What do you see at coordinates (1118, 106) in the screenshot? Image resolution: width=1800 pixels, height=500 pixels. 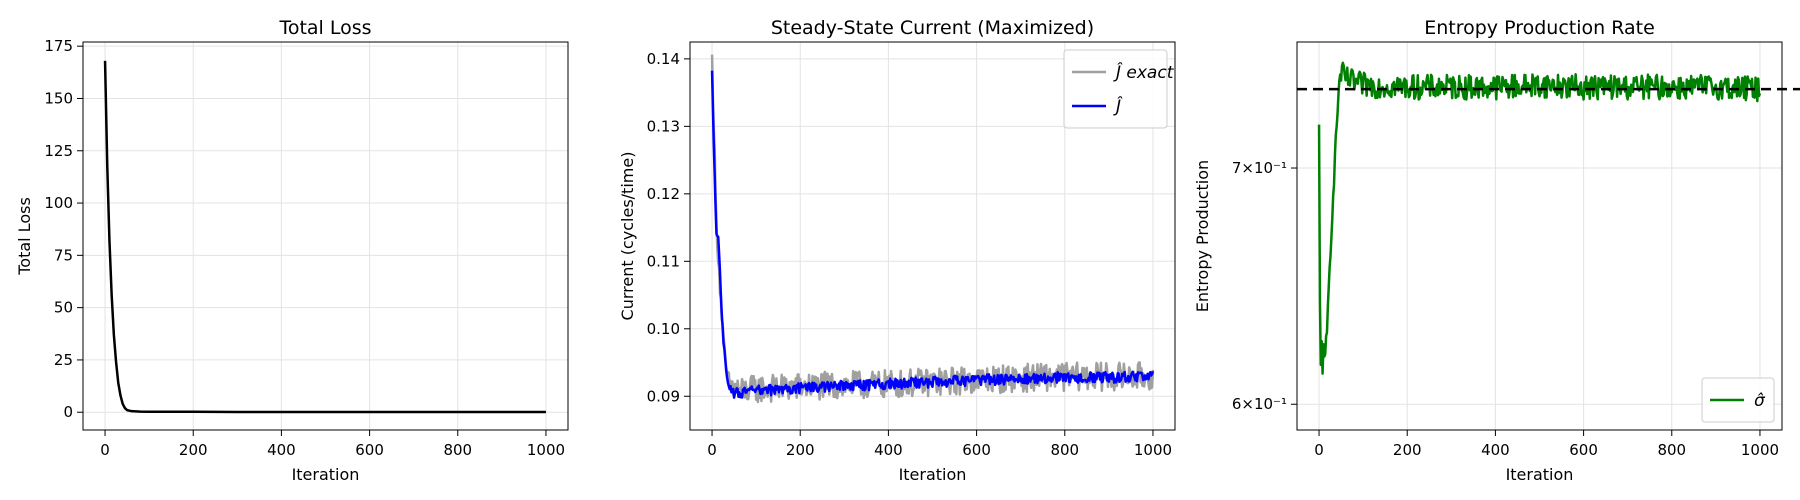 I see `legend-label: Ĵ` at bounding box center [1118, 106].